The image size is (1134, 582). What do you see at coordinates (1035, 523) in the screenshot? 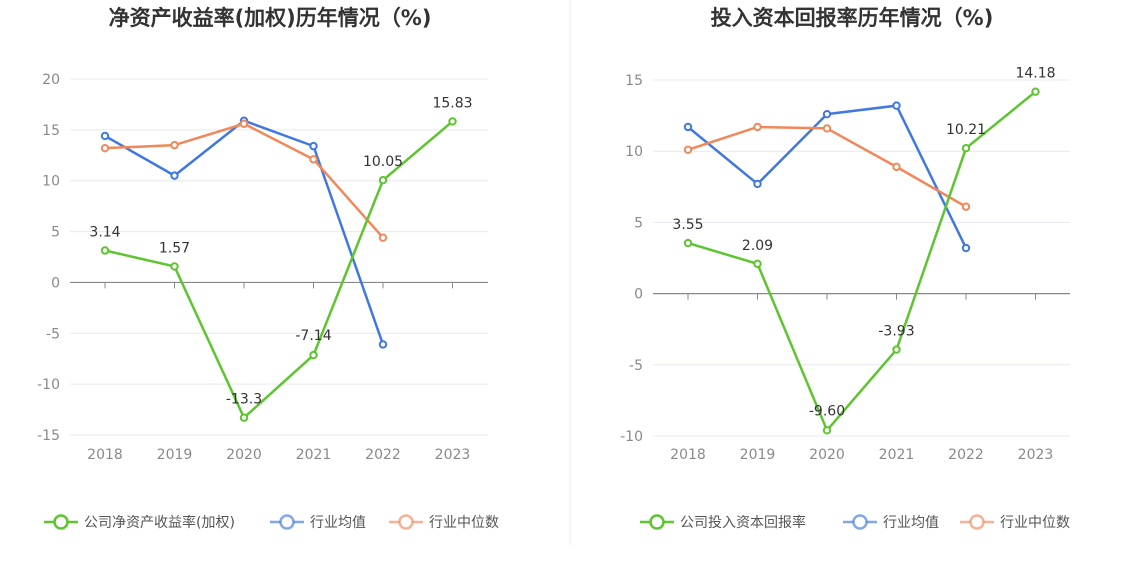
I see `roic-legend-label-industry-median: 行业中位数` at bounding box center [1035, 523].